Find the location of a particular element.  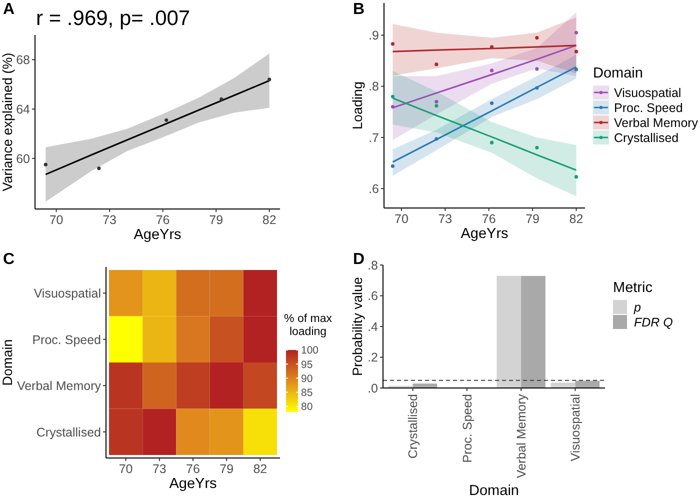

legend-label: p is located at coordinates (637, 307).